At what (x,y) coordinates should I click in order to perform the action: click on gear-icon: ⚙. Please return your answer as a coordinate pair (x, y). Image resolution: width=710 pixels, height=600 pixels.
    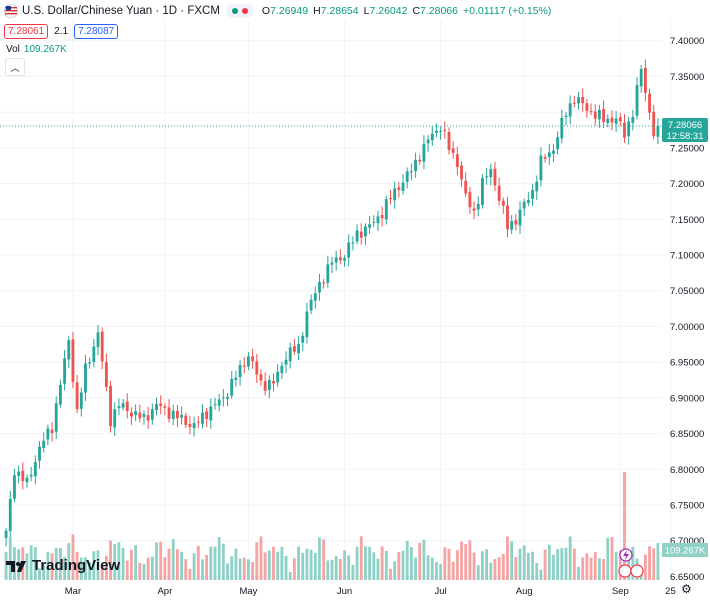
    Looking at the image, I should click on (686, 589).